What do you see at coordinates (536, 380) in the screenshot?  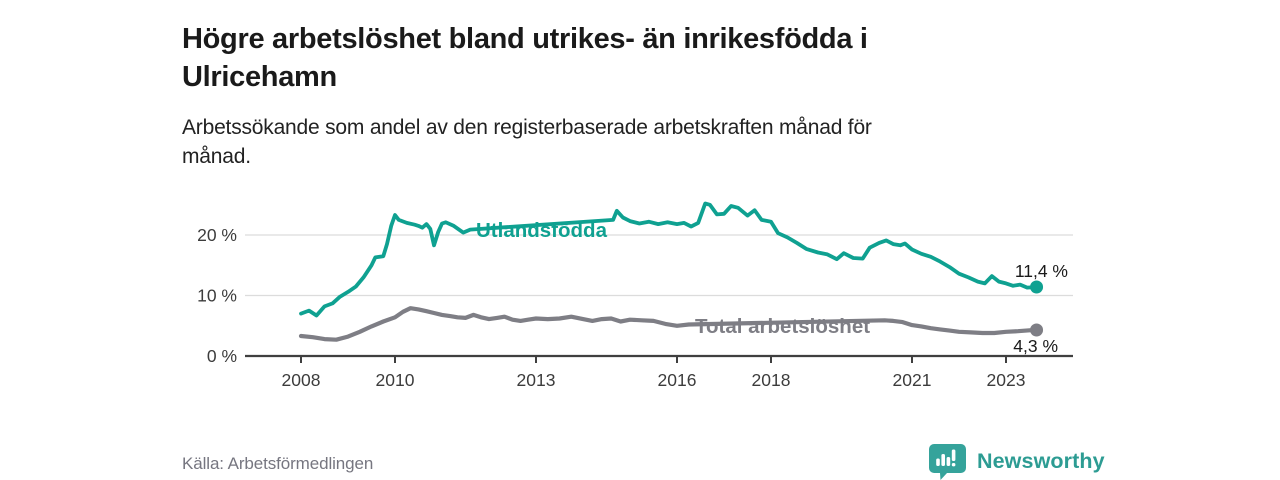 I see `x-tick-label: 2013` at bounding box center [536, 380].